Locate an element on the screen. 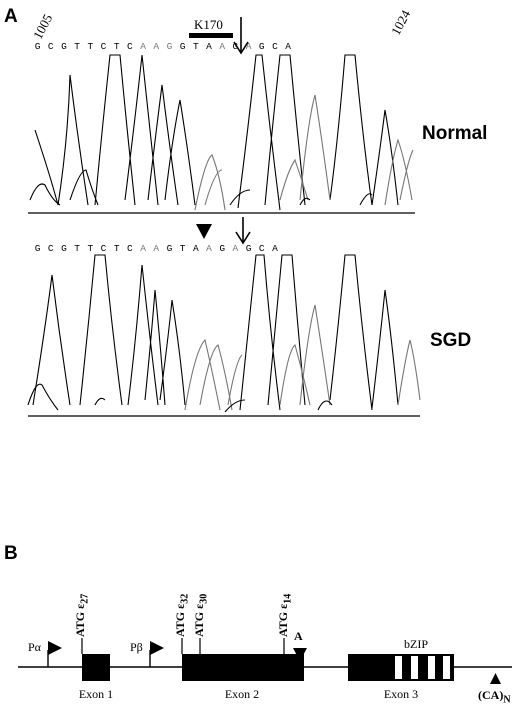 The height and width of the screenshot is (707, 520). sgd-trace-label: SGD is located at coordinates (451, 340).